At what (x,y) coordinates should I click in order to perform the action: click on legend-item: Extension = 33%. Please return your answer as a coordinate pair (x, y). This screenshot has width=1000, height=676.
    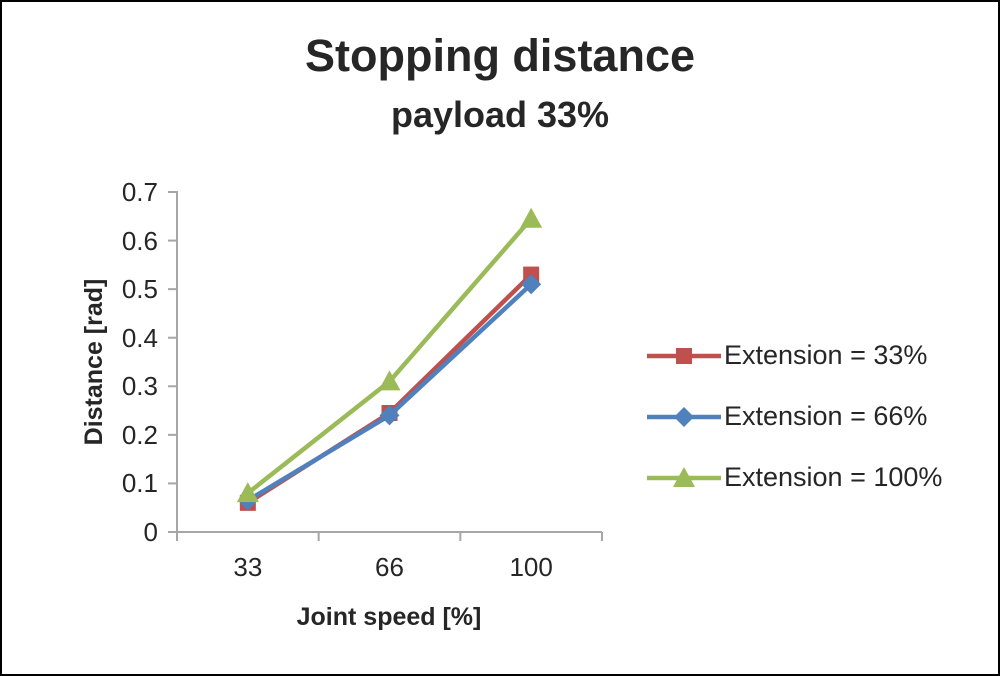
    Looking at the image, I should click on (794, 355).